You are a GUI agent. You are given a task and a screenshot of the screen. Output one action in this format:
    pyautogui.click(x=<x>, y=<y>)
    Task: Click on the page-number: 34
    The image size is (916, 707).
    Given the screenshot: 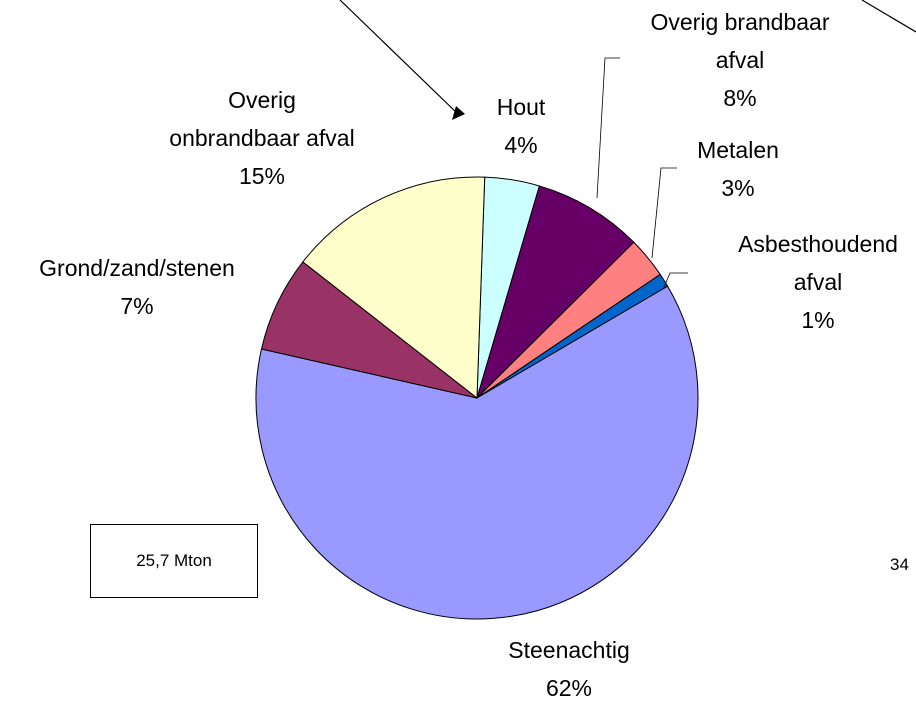 What is the action you would take?
    pyautogui.click(x=899, y=564)
    